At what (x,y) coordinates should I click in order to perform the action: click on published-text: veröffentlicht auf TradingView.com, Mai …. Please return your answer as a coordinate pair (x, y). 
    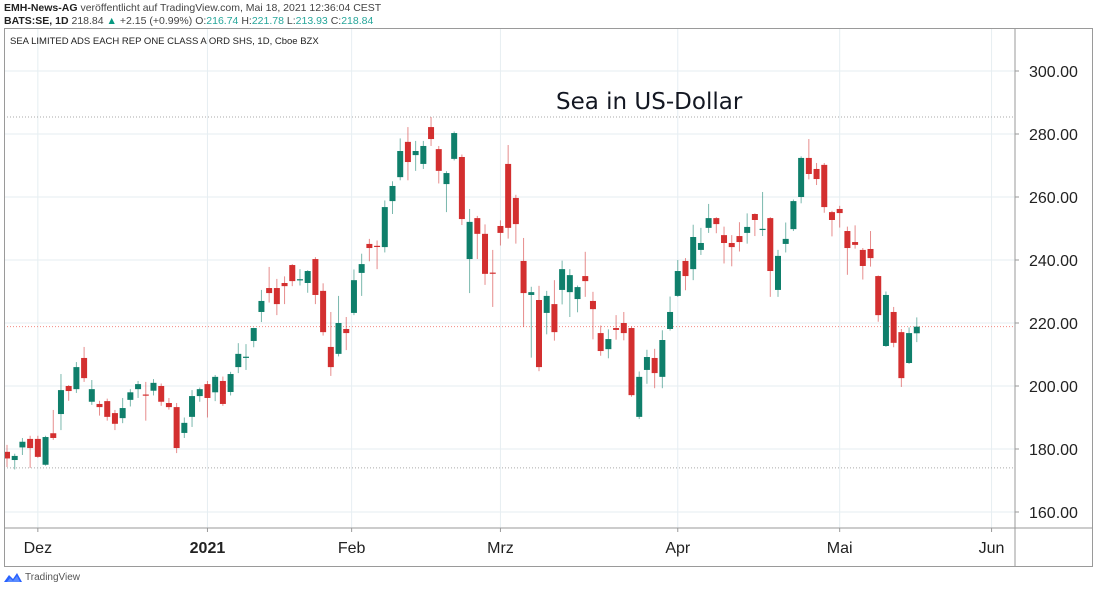
    Looking at the image, I should click on (231, 8).